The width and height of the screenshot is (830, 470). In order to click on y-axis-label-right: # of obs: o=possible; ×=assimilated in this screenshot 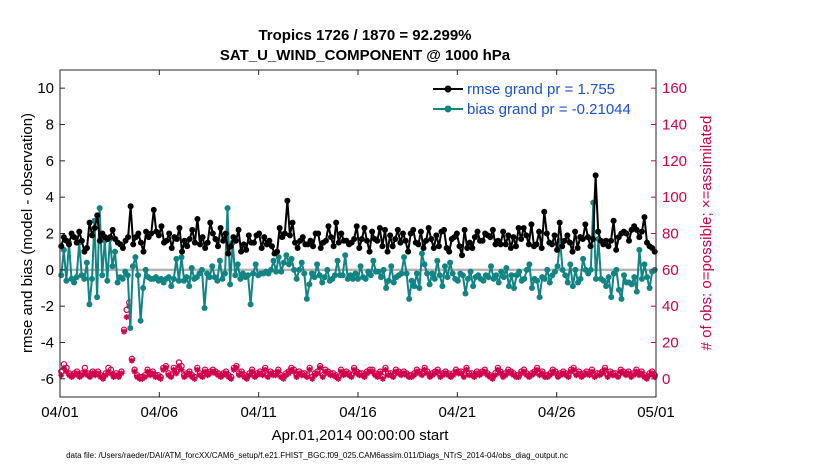, I will do `click(706, 233)`.